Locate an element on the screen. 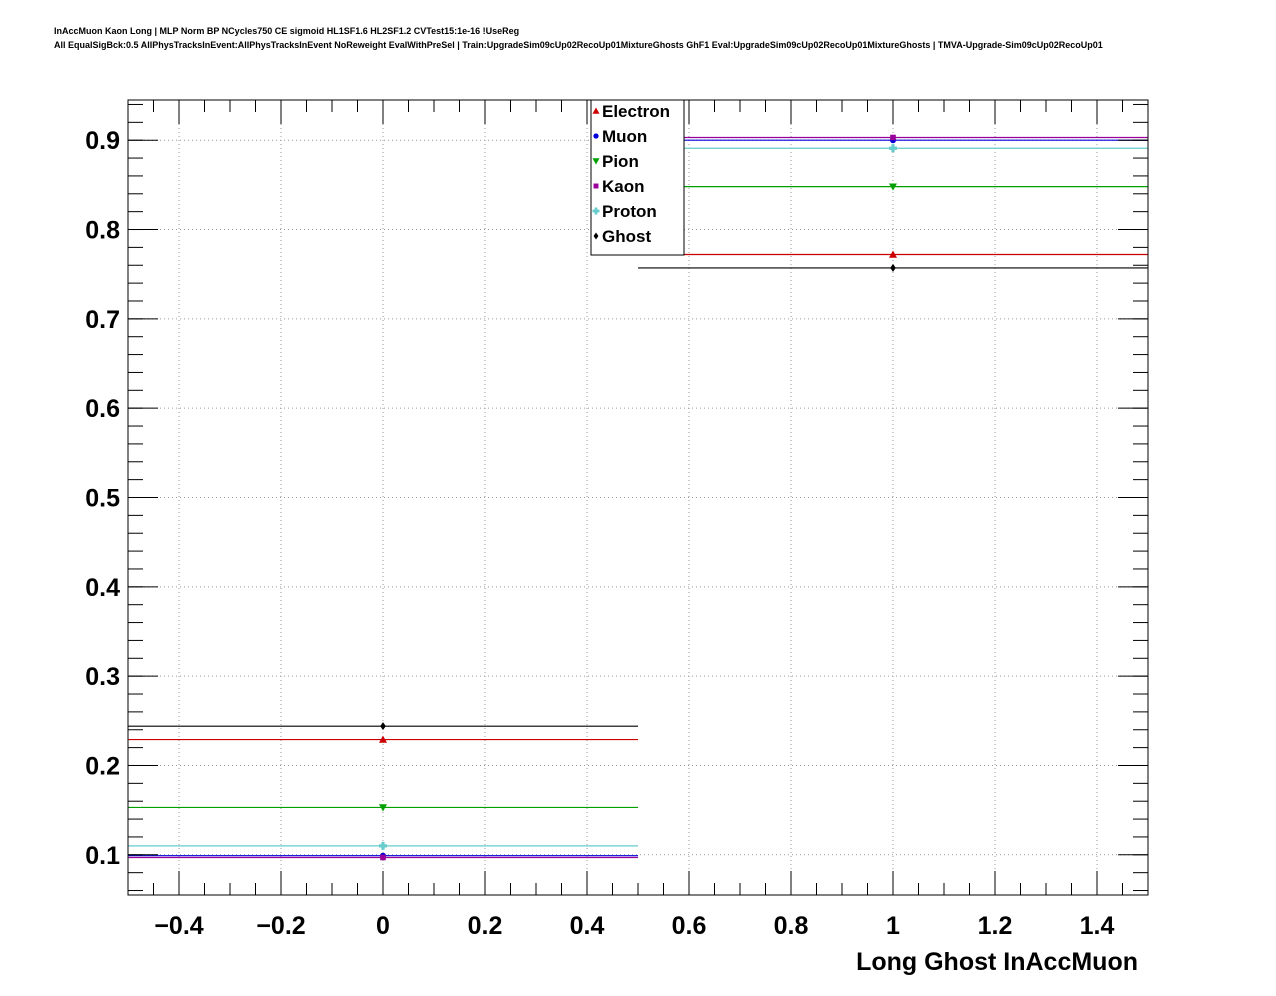 The width and height of the screenshot is (1276, 996). x-tick-label: 0.6 is located at coordinates (689, 926).